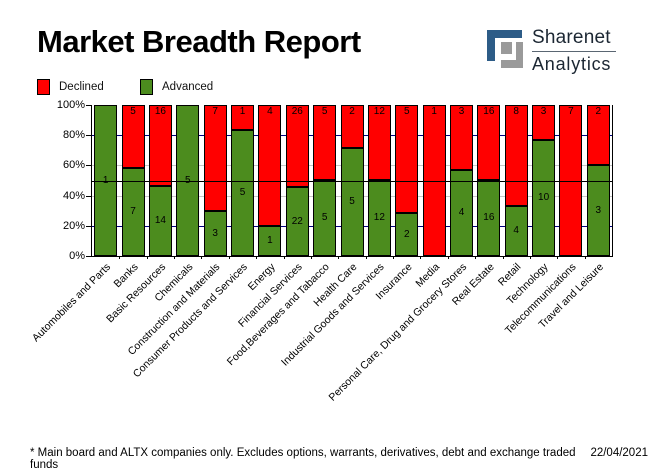 The width and height of the screenshot is (655, 471). What do you see at coordinates (71, 303) in the screenshot?
I see `x-axis-label: Automobiles and Parts` at bounding box center [71, 303].